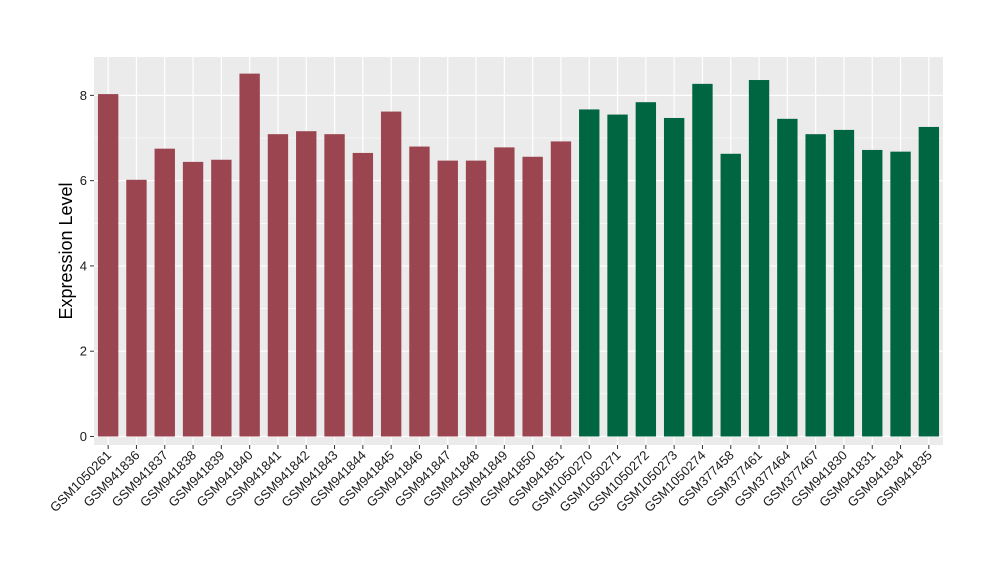 This screenshot has height=580, width=1000. Describe the element at coordinates (193, 299) in the screenshot. I see `bar-GSM941838` at that location.